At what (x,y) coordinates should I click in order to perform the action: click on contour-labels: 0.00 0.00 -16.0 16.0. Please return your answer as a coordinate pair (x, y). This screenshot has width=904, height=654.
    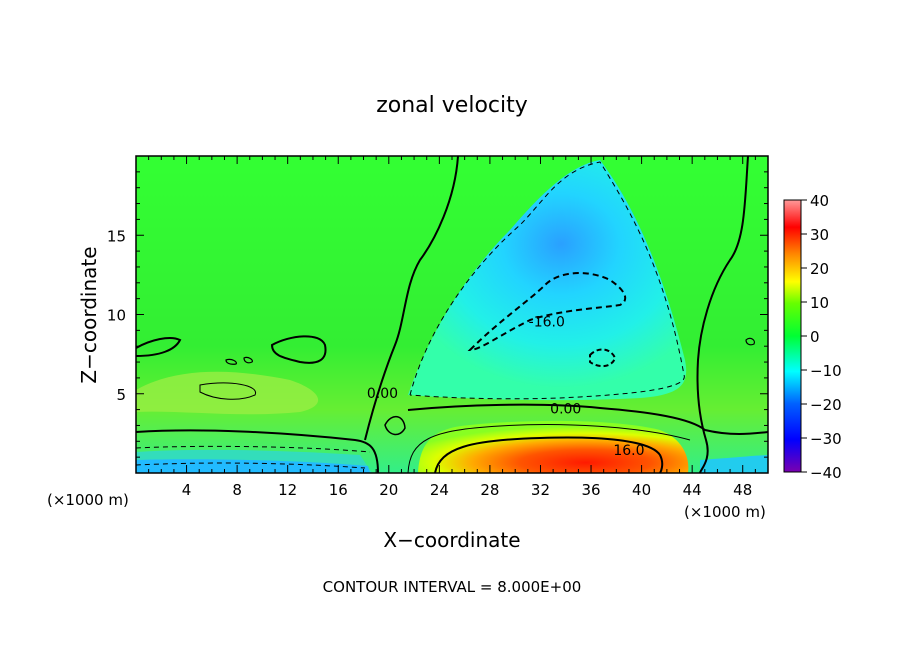
    Looking at the image, I should click on (506, 386).